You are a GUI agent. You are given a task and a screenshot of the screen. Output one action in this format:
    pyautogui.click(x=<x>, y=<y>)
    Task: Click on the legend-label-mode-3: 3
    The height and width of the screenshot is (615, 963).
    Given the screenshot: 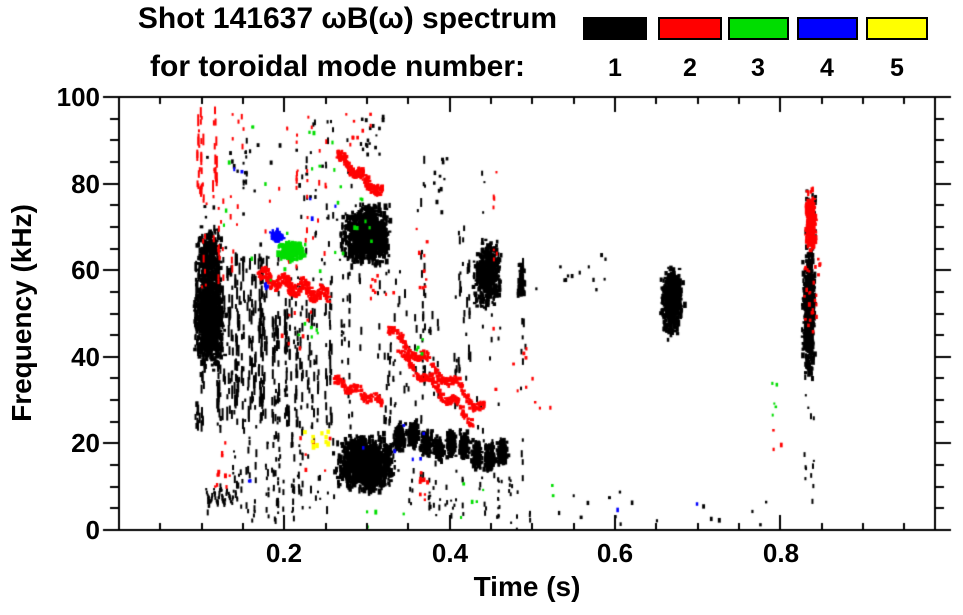 What is the action you would take?
    pyautogui.click(x=758, y=68)
    